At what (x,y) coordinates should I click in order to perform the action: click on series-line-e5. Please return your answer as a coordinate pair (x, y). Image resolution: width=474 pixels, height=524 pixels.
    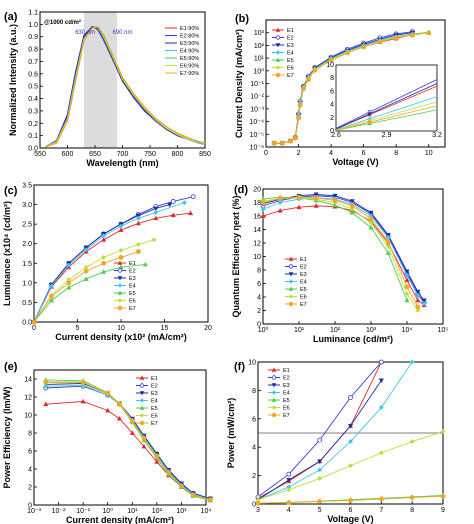
    Looking at the image, I should click on (335, 248).